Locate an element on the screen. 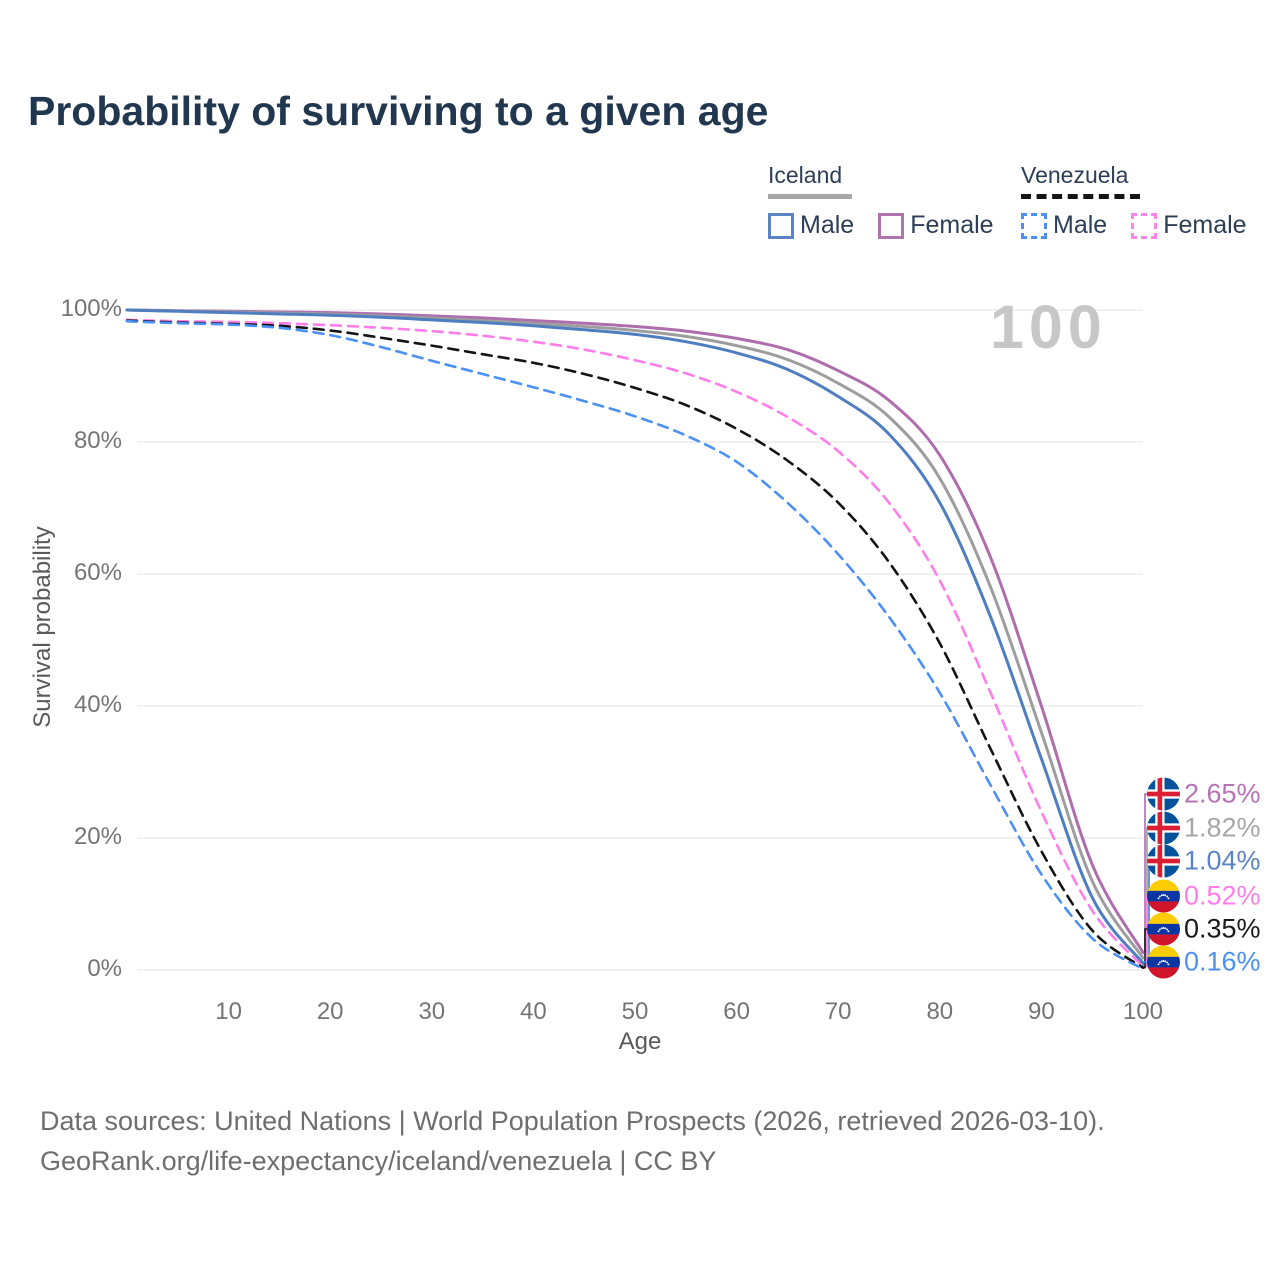  end-label-venezuela-both: 0.35% is located at coordinates (1204, 929).